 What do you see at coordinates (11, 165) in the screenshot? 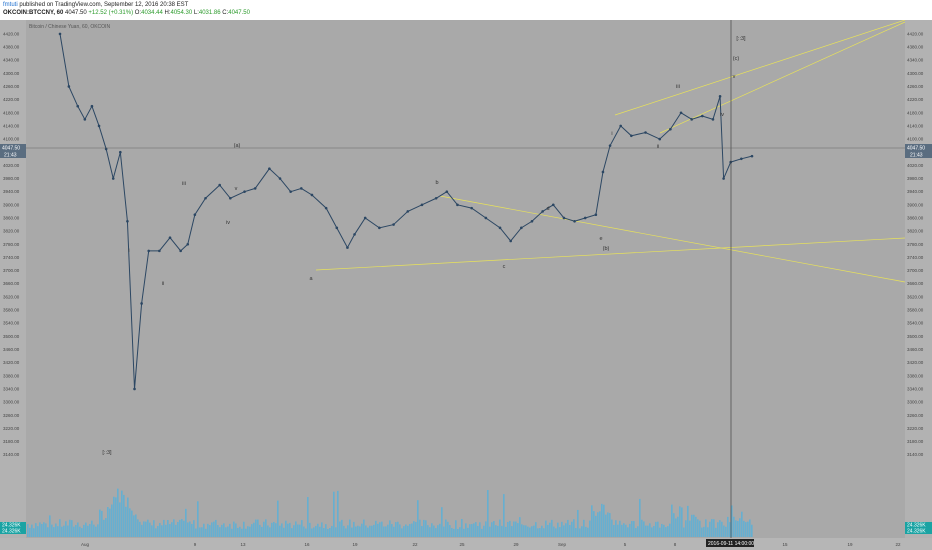
I see `y-tick-left-10: 4020.00` at bounding box center [11, 165].